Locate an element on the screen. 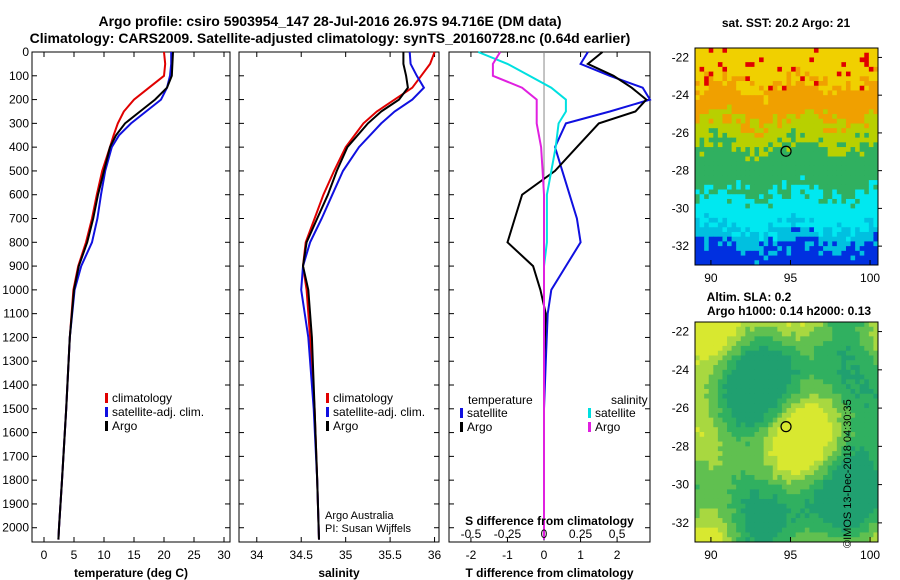 The image size is (900, 580). diff-legend-sal-sat-label: satellite is located at coordinates (615, 413).